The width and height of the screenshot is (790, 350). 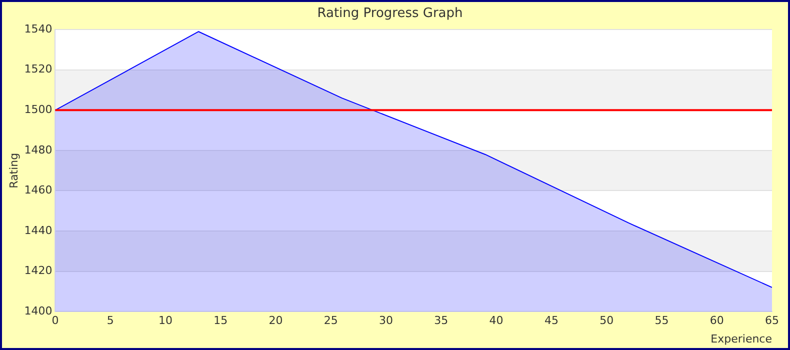 I want to click on x-tick-label: 0, so click(x=55, y=321).